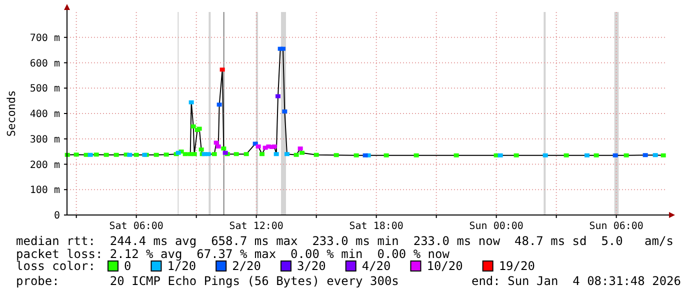 The image size is (697, 297). Describe the element at coordinates (57, 216) in the screenshot. I see `y-tick-label: 0` at that location.